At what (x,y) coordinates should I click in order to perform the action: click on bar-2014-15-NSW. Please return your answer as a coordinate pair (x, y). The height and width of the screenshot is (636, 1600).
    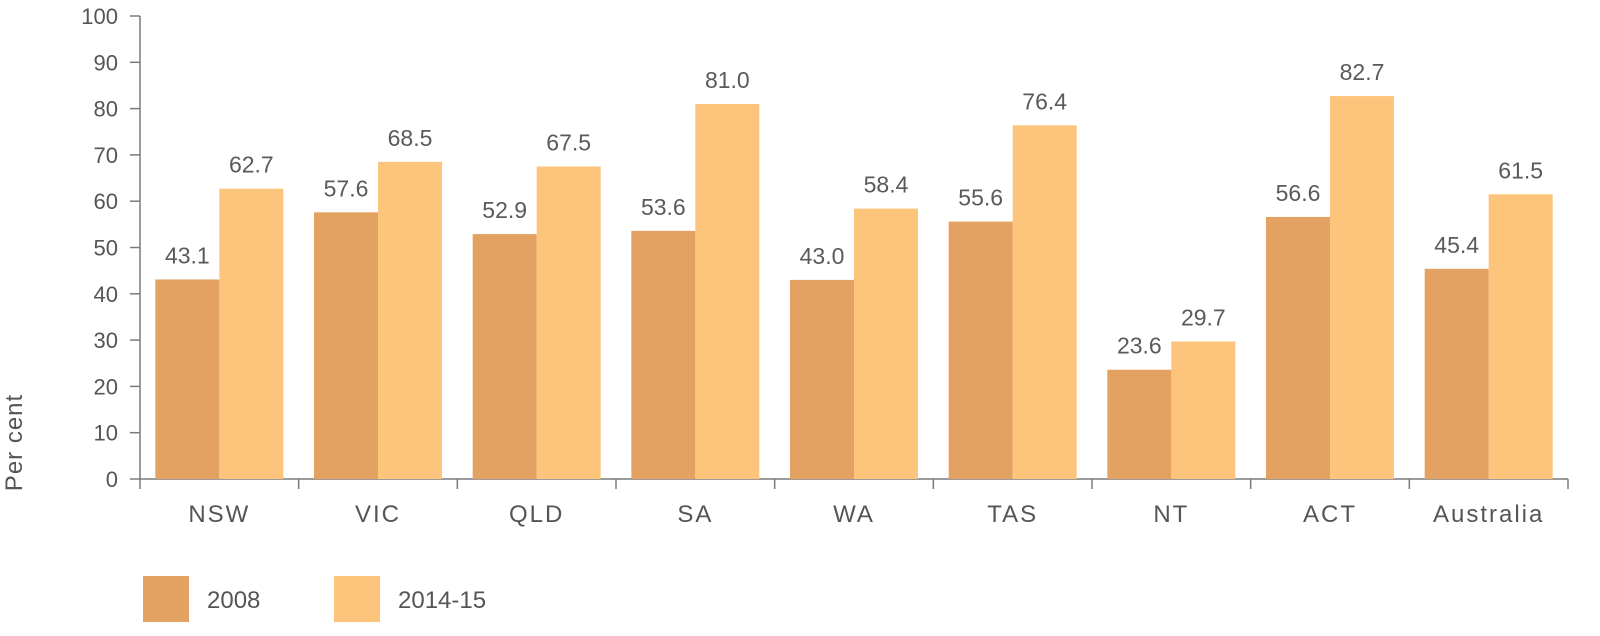
    Looking at the image, I should click on (251, 333).